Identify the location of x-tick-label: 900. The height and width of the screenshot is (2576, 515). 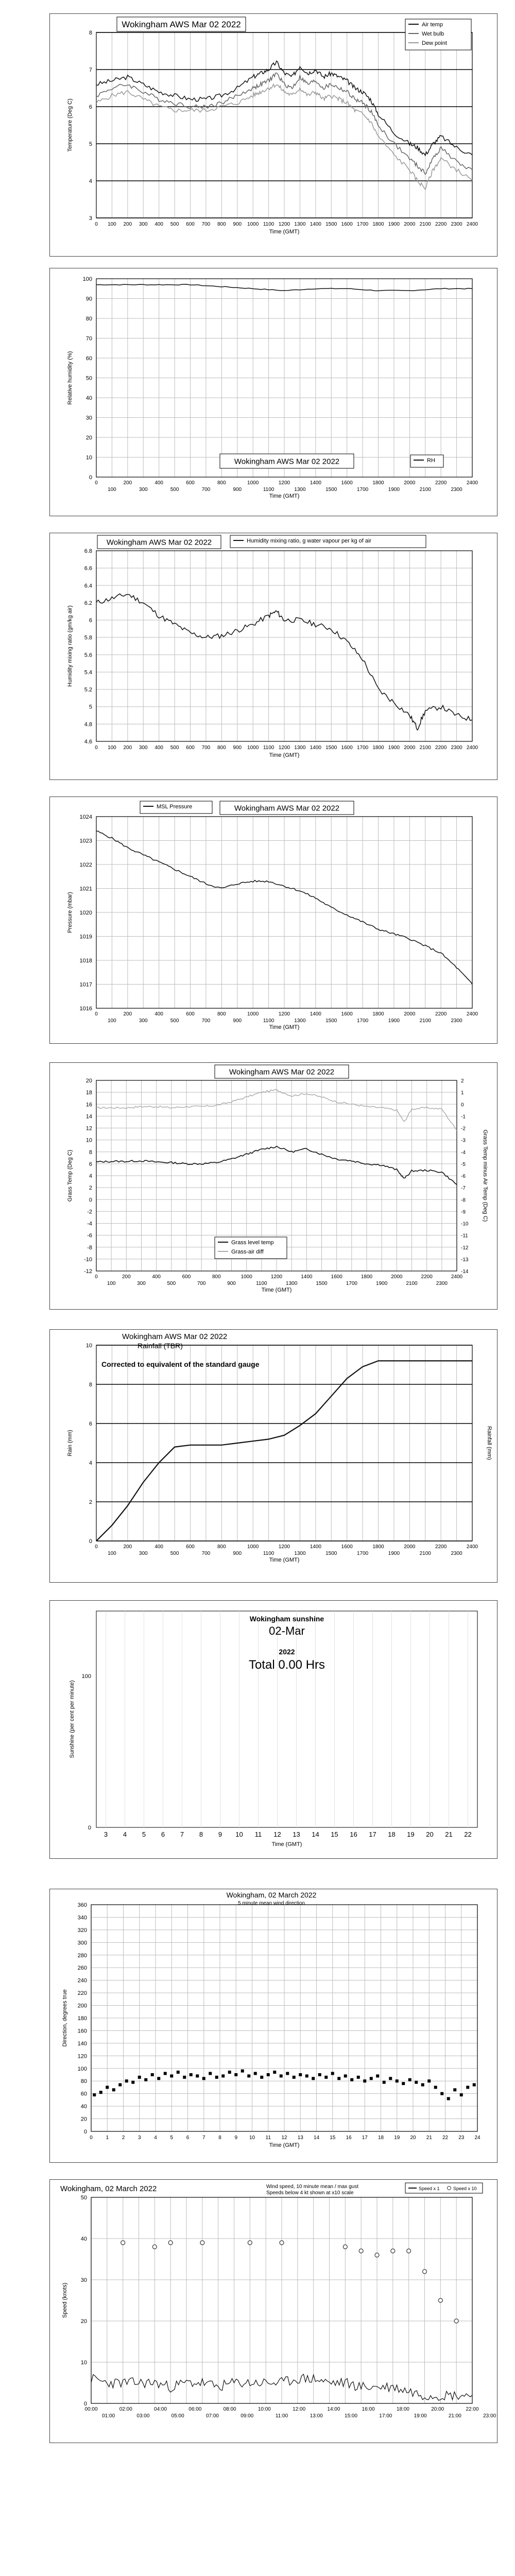
(231, 1283).